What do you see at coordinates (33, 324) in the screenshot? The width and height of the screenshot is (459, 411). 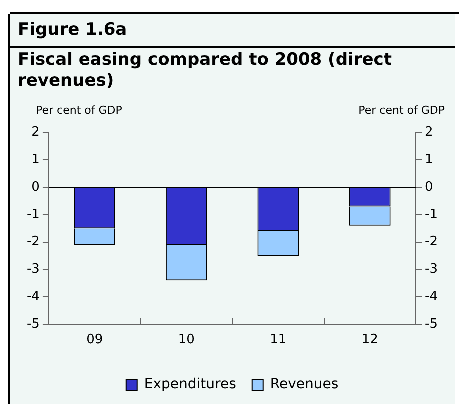 I see `y-tick-label: -5` at bounding box center [33, 324].